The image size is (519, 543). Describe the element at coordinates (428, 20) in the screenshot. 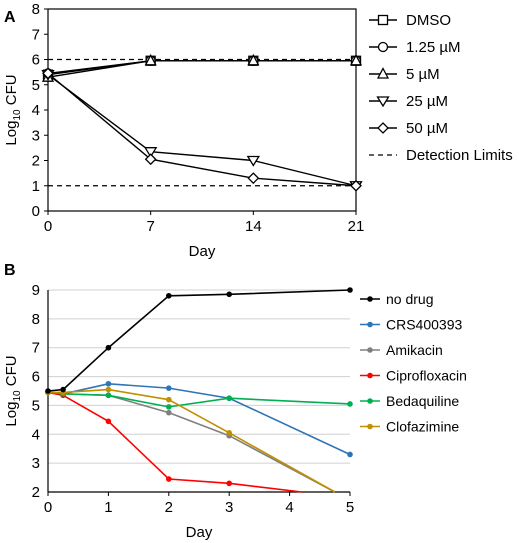

I see `legend-label: DMSO` at that location.